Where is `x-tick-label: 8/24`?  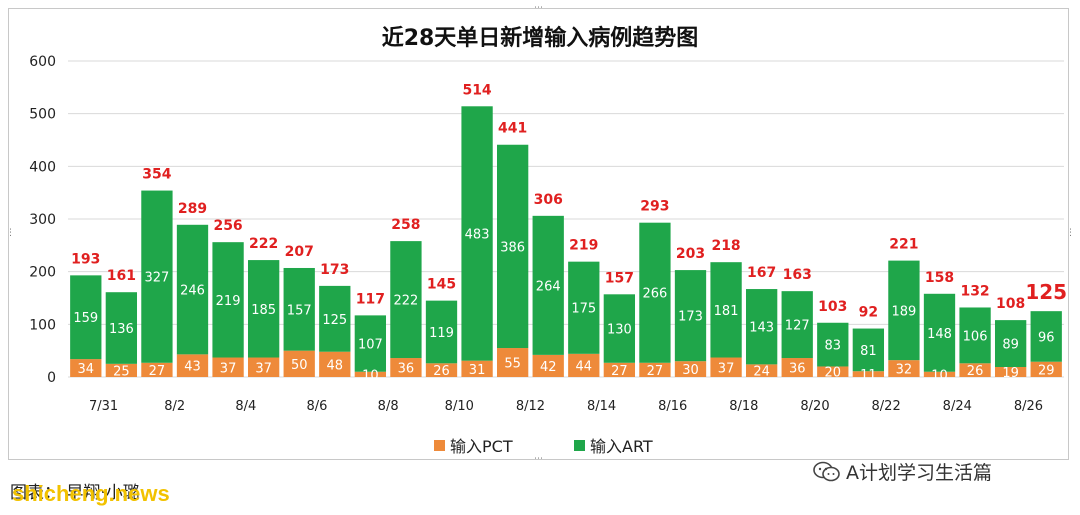
x-tick-label: 8/24 is located at coordinates (957, 406).